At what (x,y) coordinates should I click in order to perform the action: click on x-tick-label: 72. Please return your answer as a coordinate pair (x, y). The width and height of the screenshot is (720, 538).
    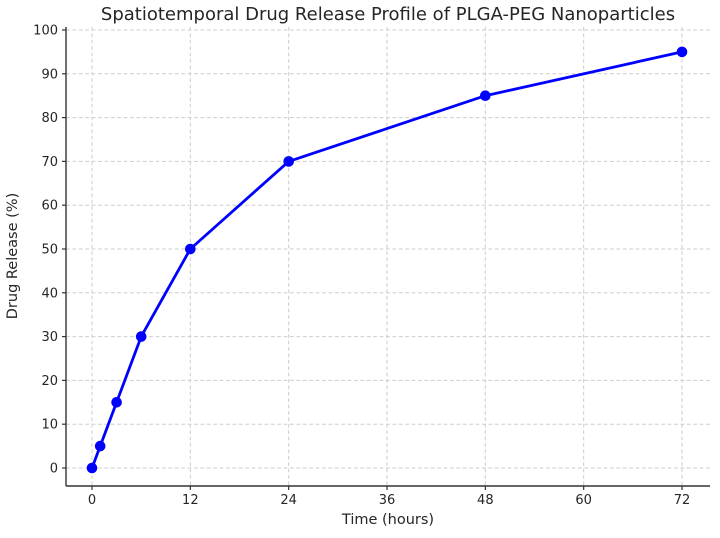
    Looking at the image, I should click on (682, 500).